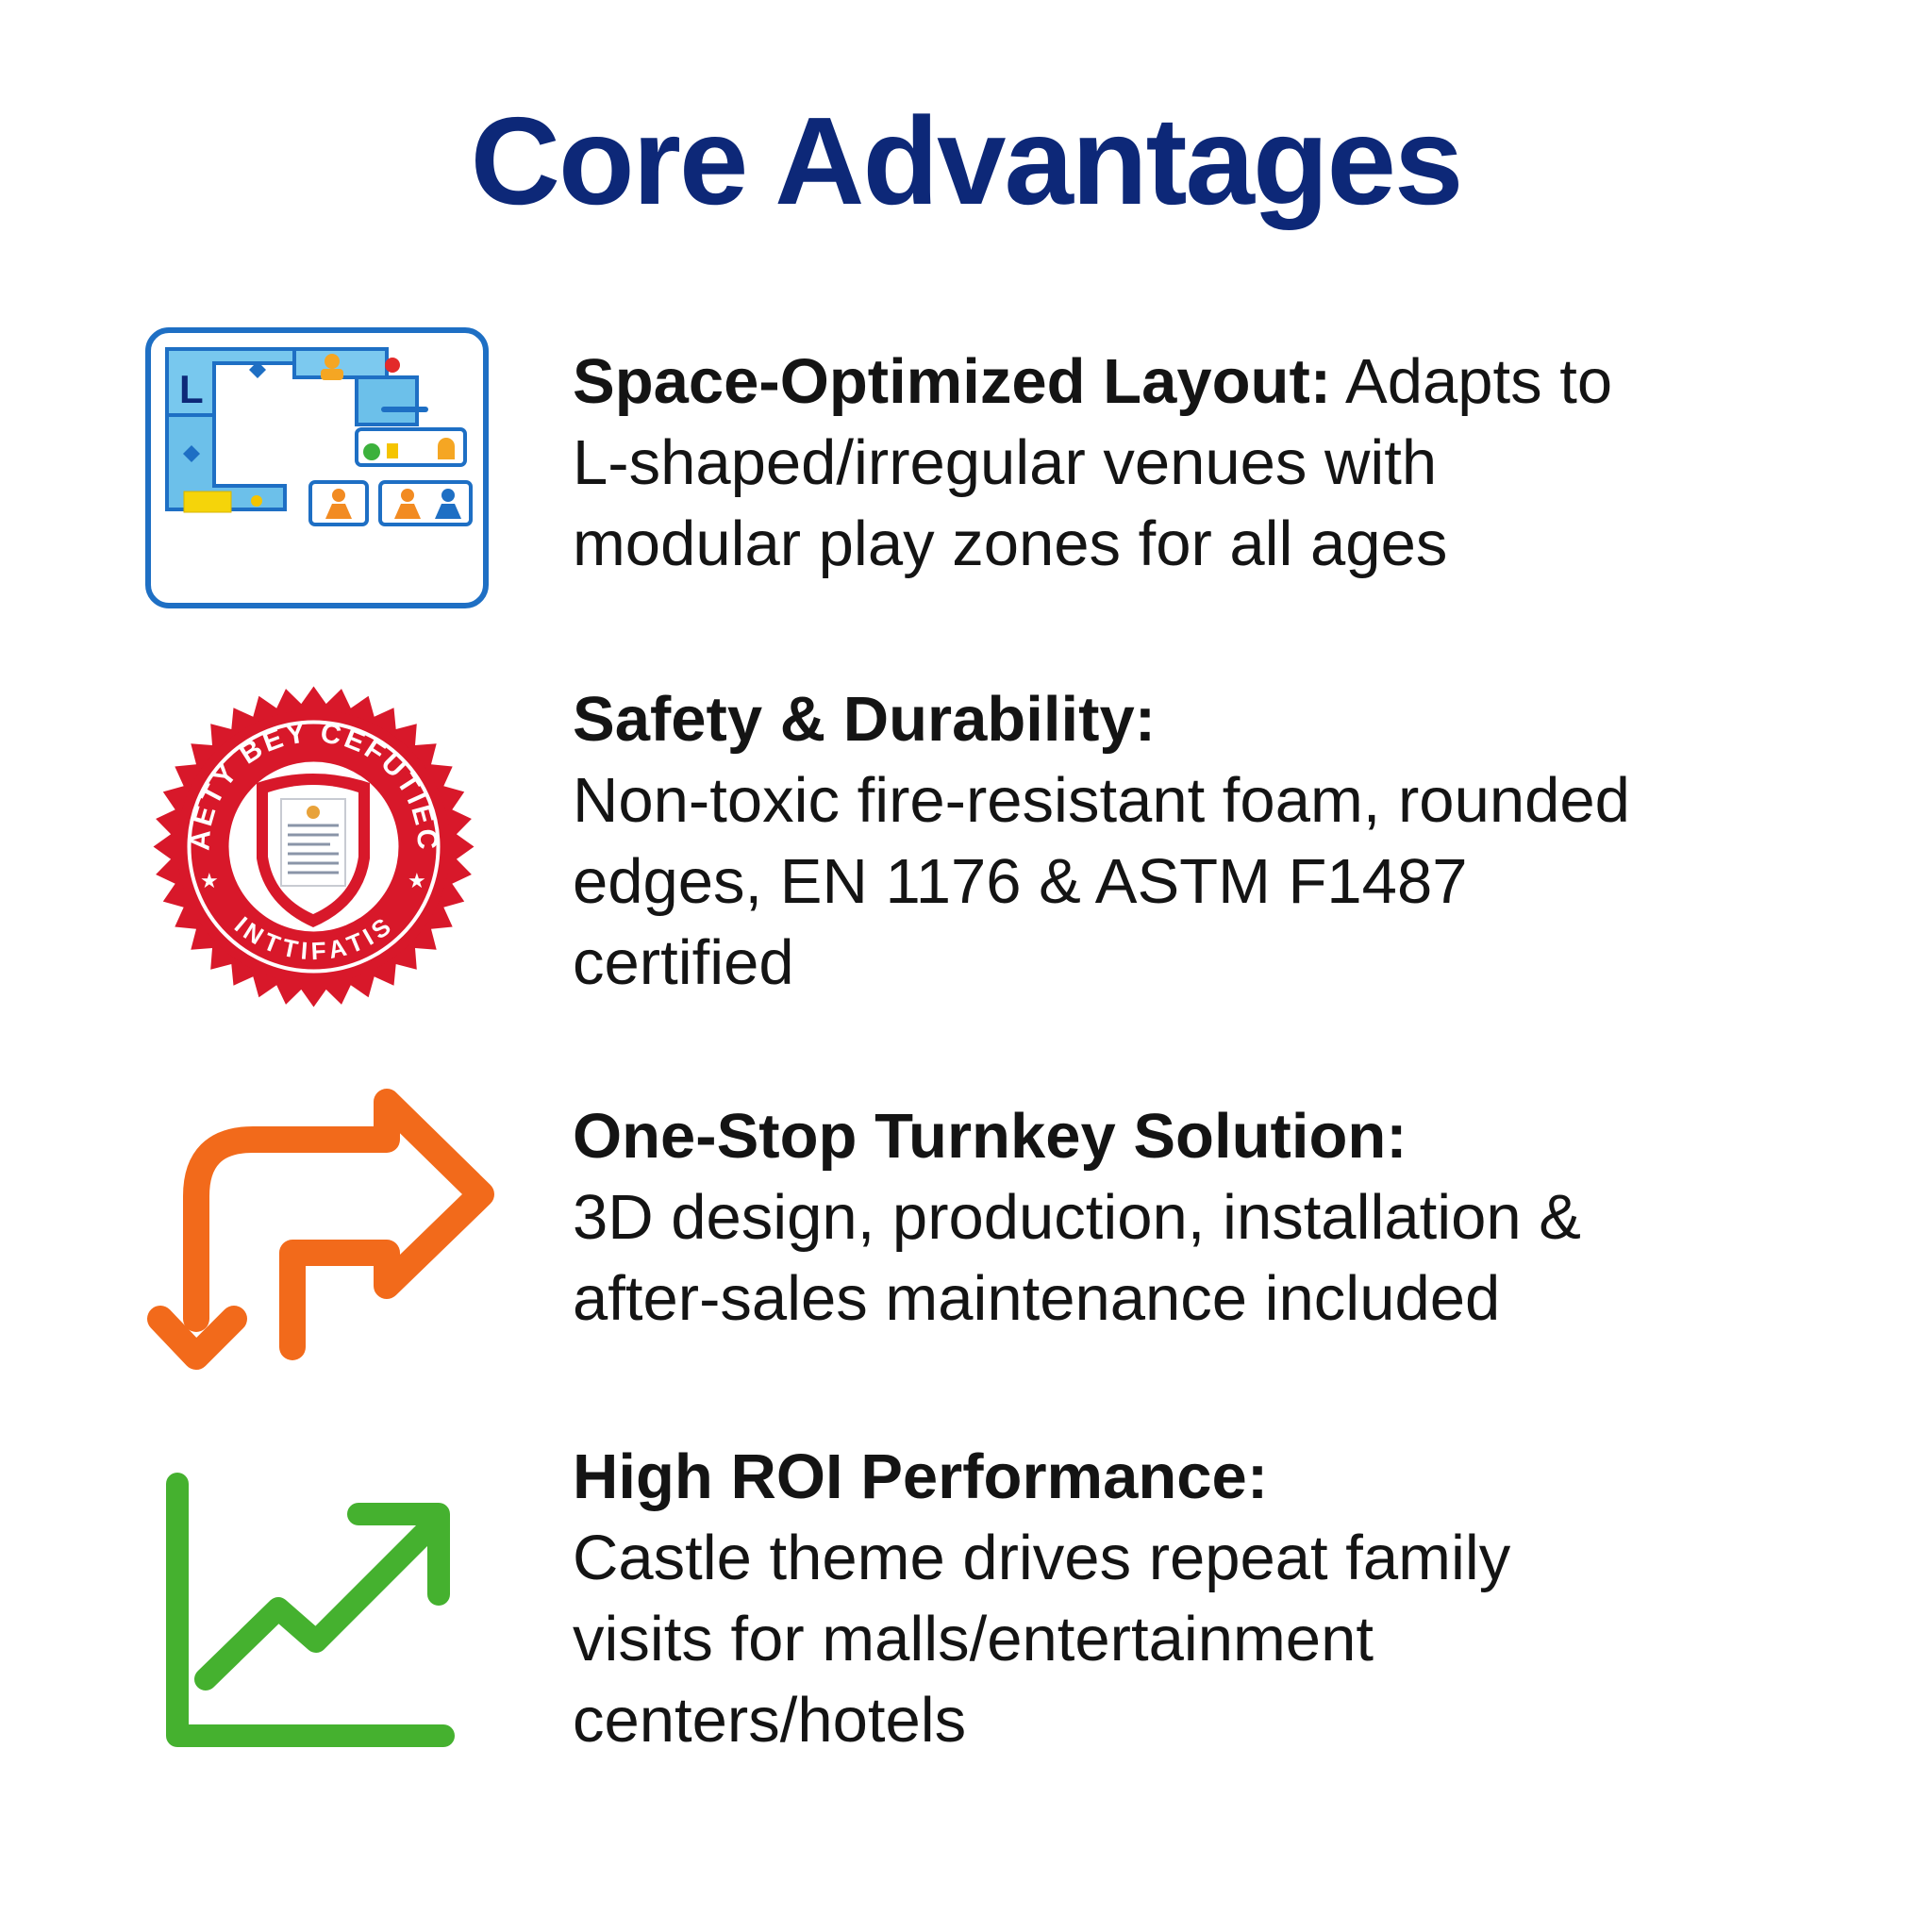 Image resolution: width=1932 pixels, height=1932 pixels. Describe the element at coordinates (683, 963) in the screenshot. I see `advantage-text: certified` at that location.